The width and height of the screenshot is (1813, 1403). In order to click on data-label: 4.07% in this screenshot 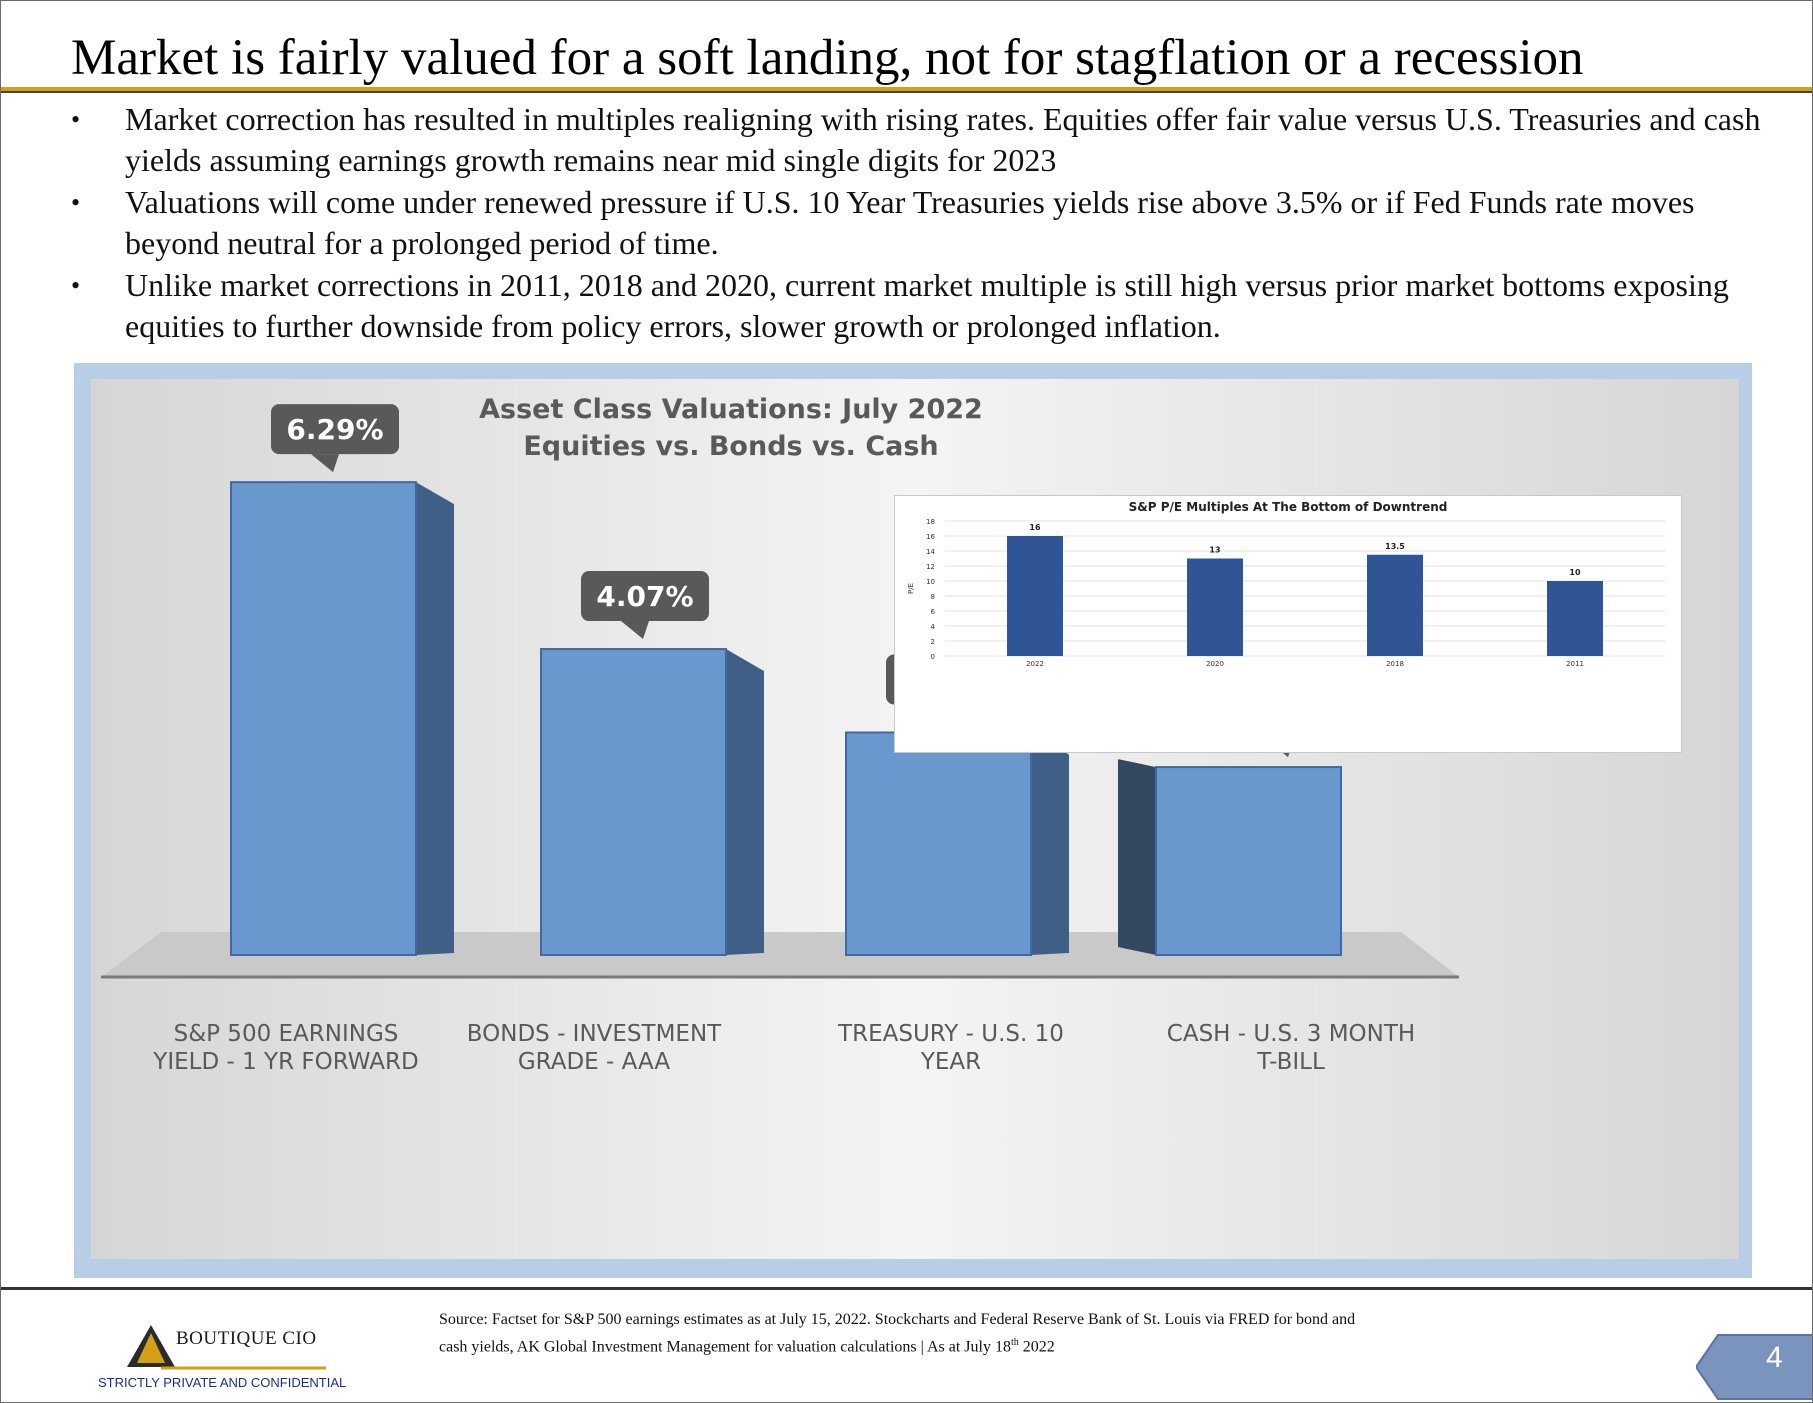, I will do `click(644, 596)`.